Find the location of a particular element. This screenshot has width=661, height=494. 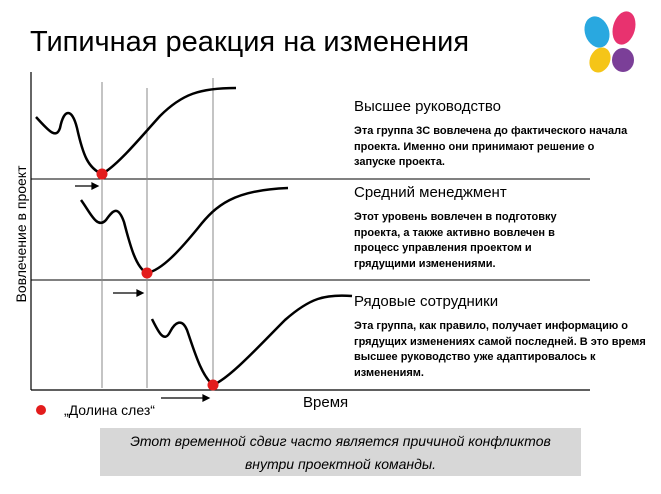

y-axis-label: Вовлечение в проект is located at coordinates (21, 234).